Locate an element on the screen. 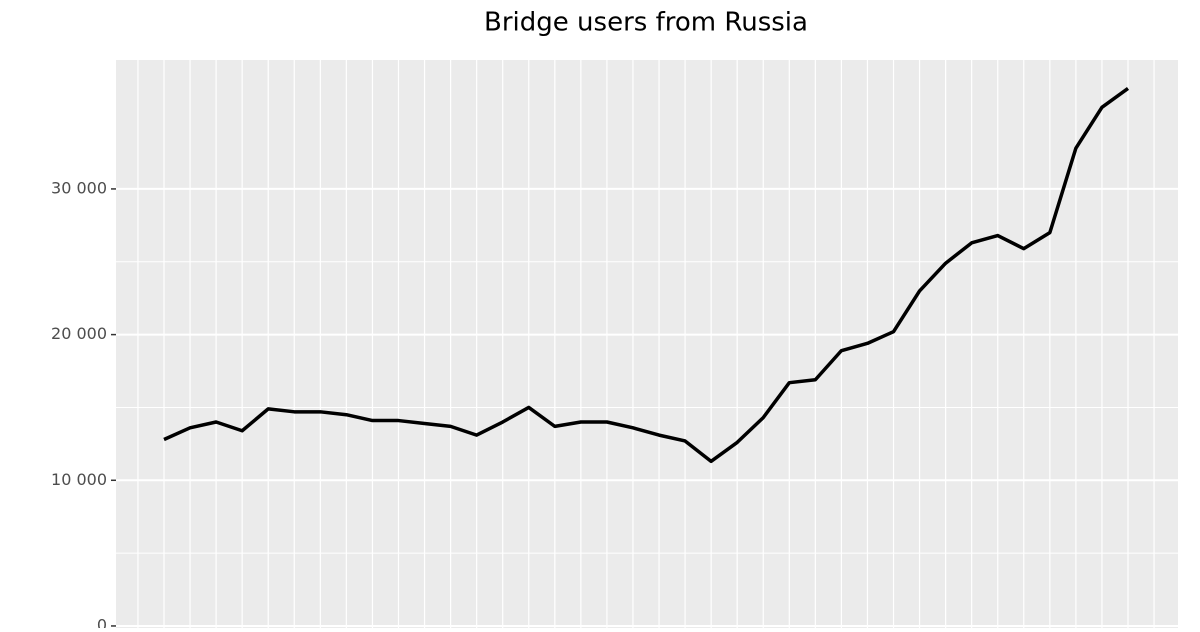  y-tick-label: 10 000 is located at coordinates (79, 479).